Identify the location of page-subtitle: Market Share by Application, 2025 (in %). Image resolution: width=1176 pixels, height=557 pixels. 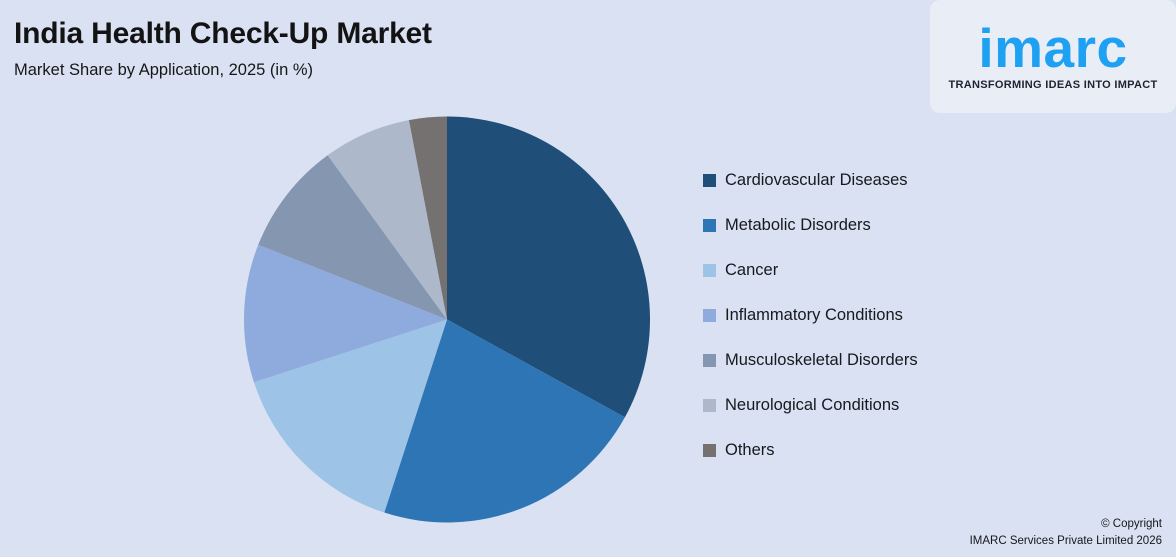
(163, 70).